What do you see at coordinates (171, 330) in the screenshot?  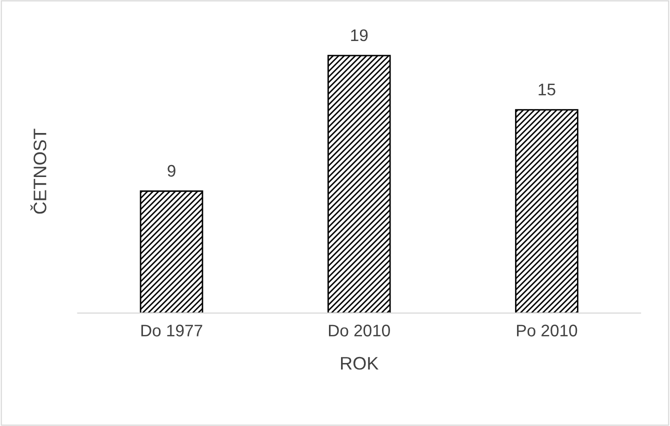 I see `x-tick-label: Do 1977` at bounding box center [171, 330].